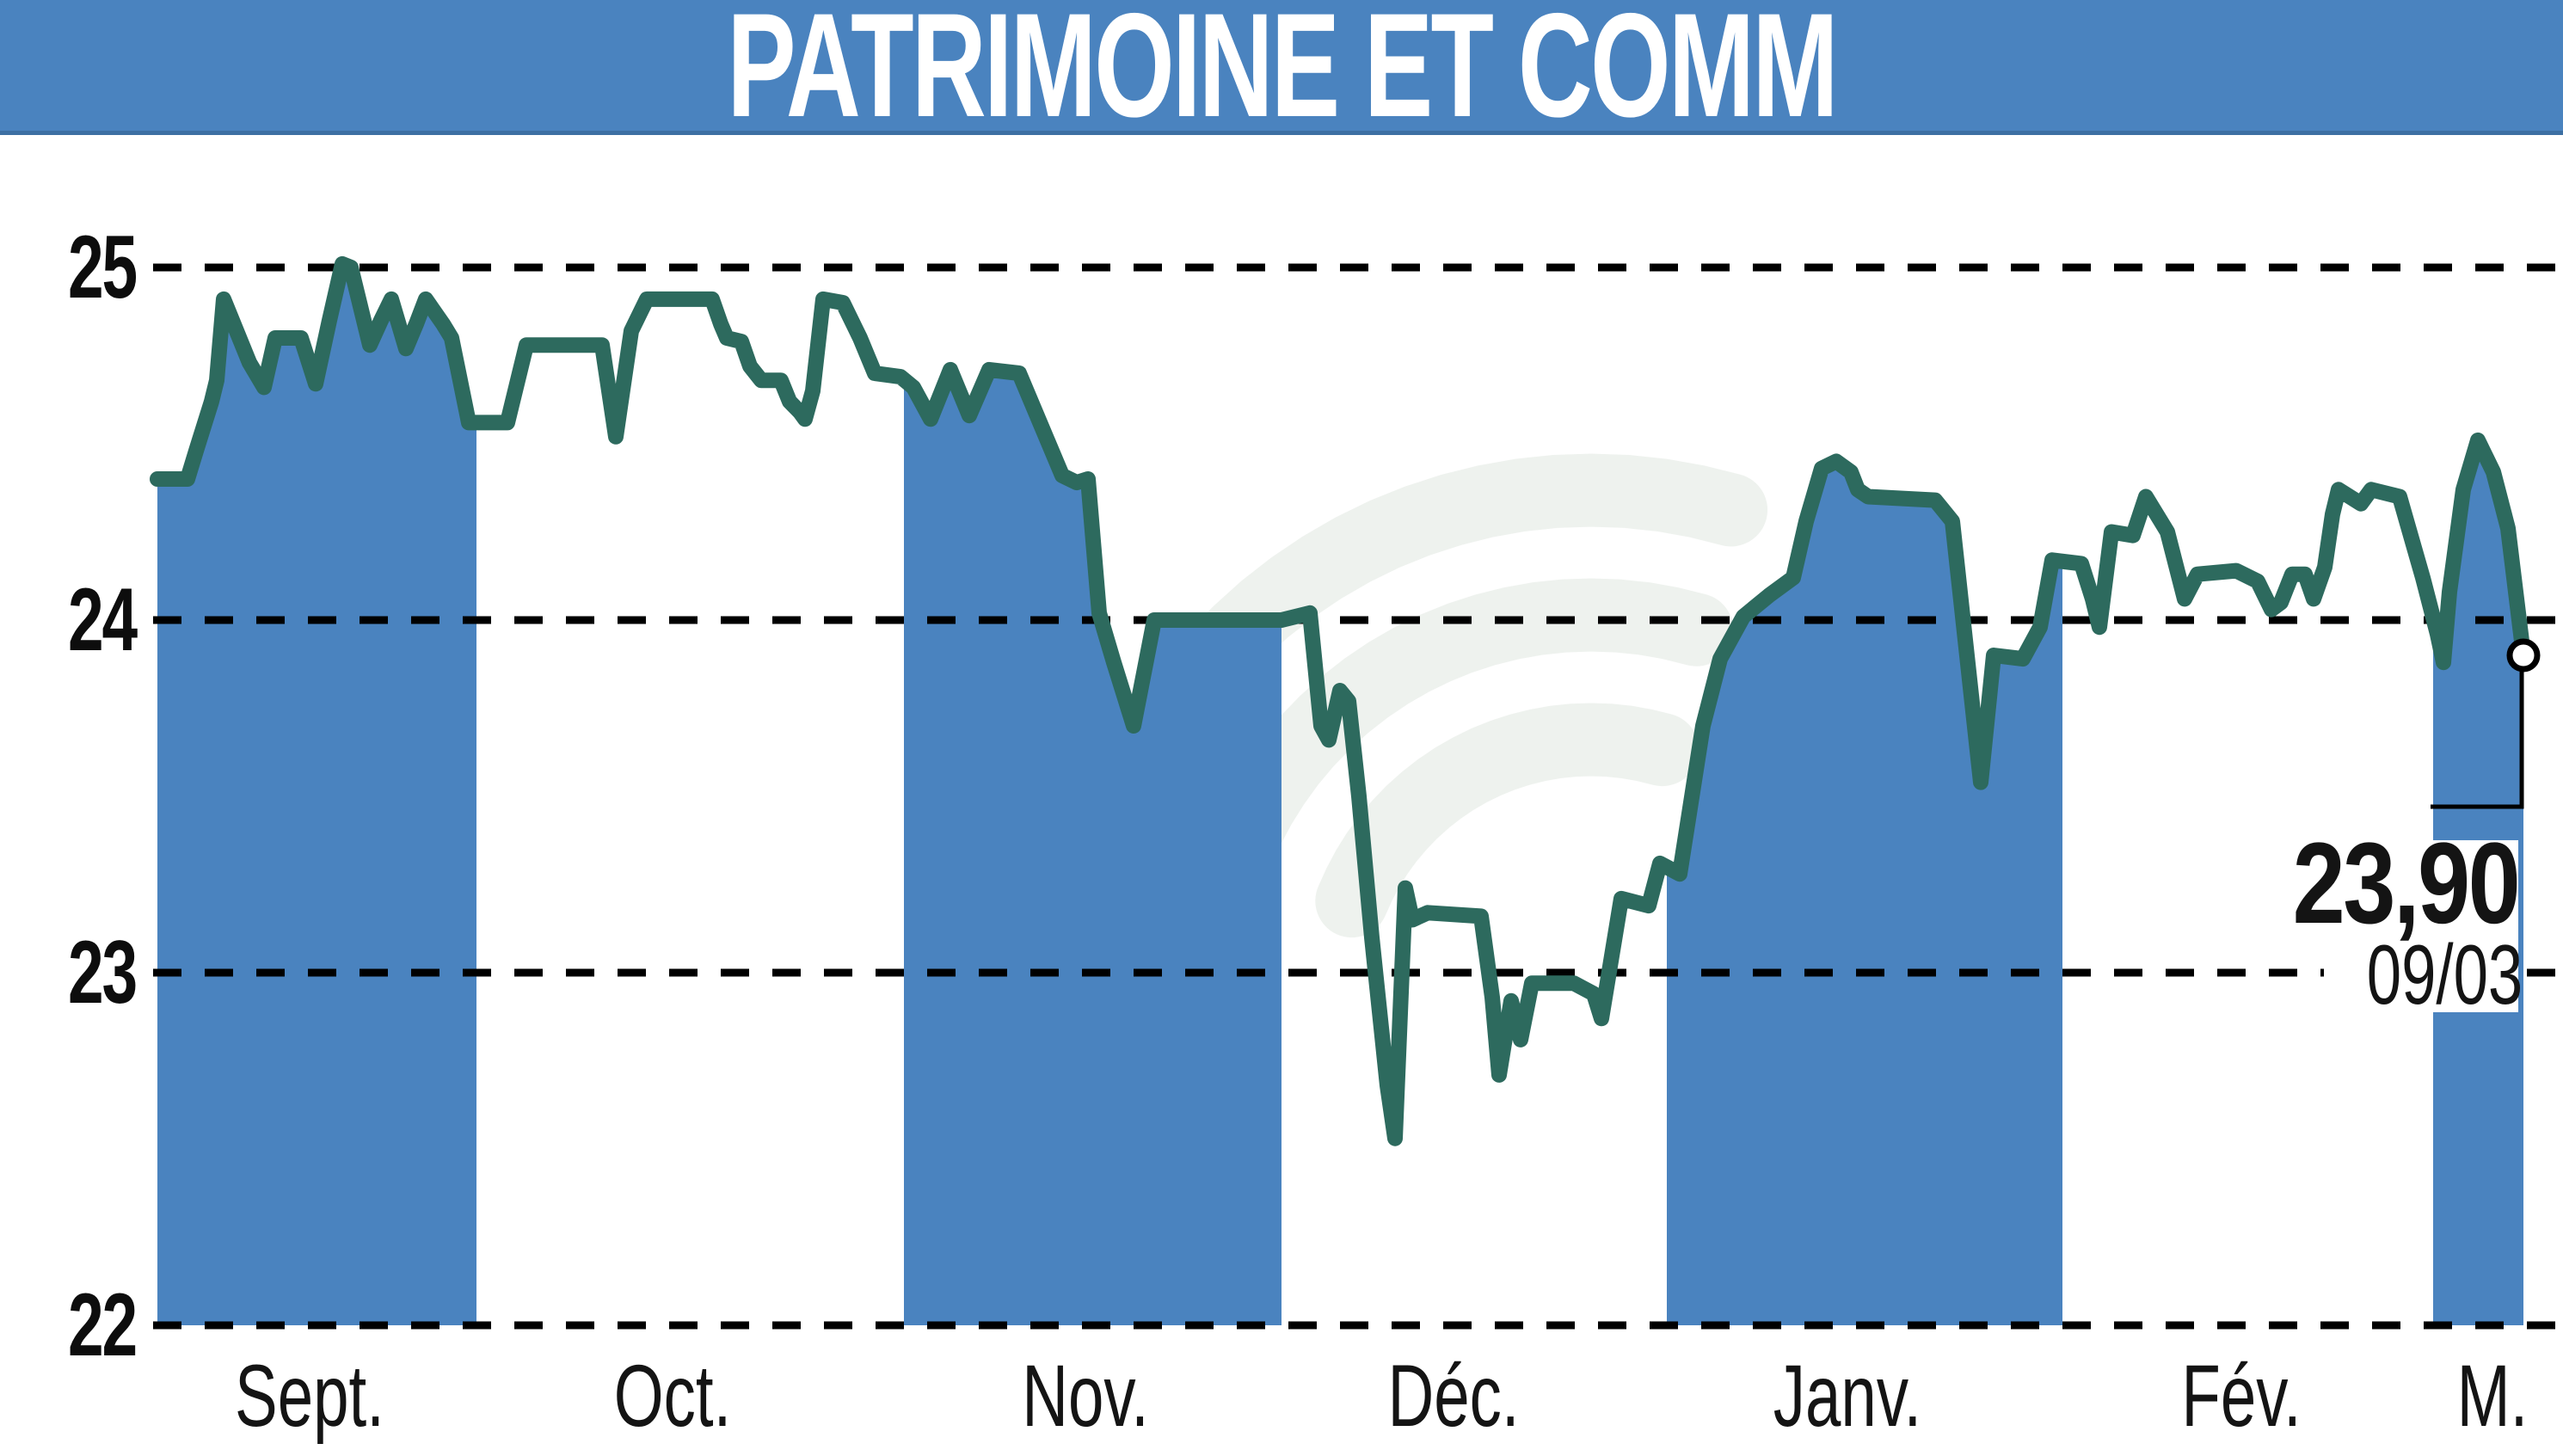 This screenshot has width=2563, height=1456. Describe the element at coordinates (2406, 884) in the screenshot. I see `last-price-value: 23,90` at that location.